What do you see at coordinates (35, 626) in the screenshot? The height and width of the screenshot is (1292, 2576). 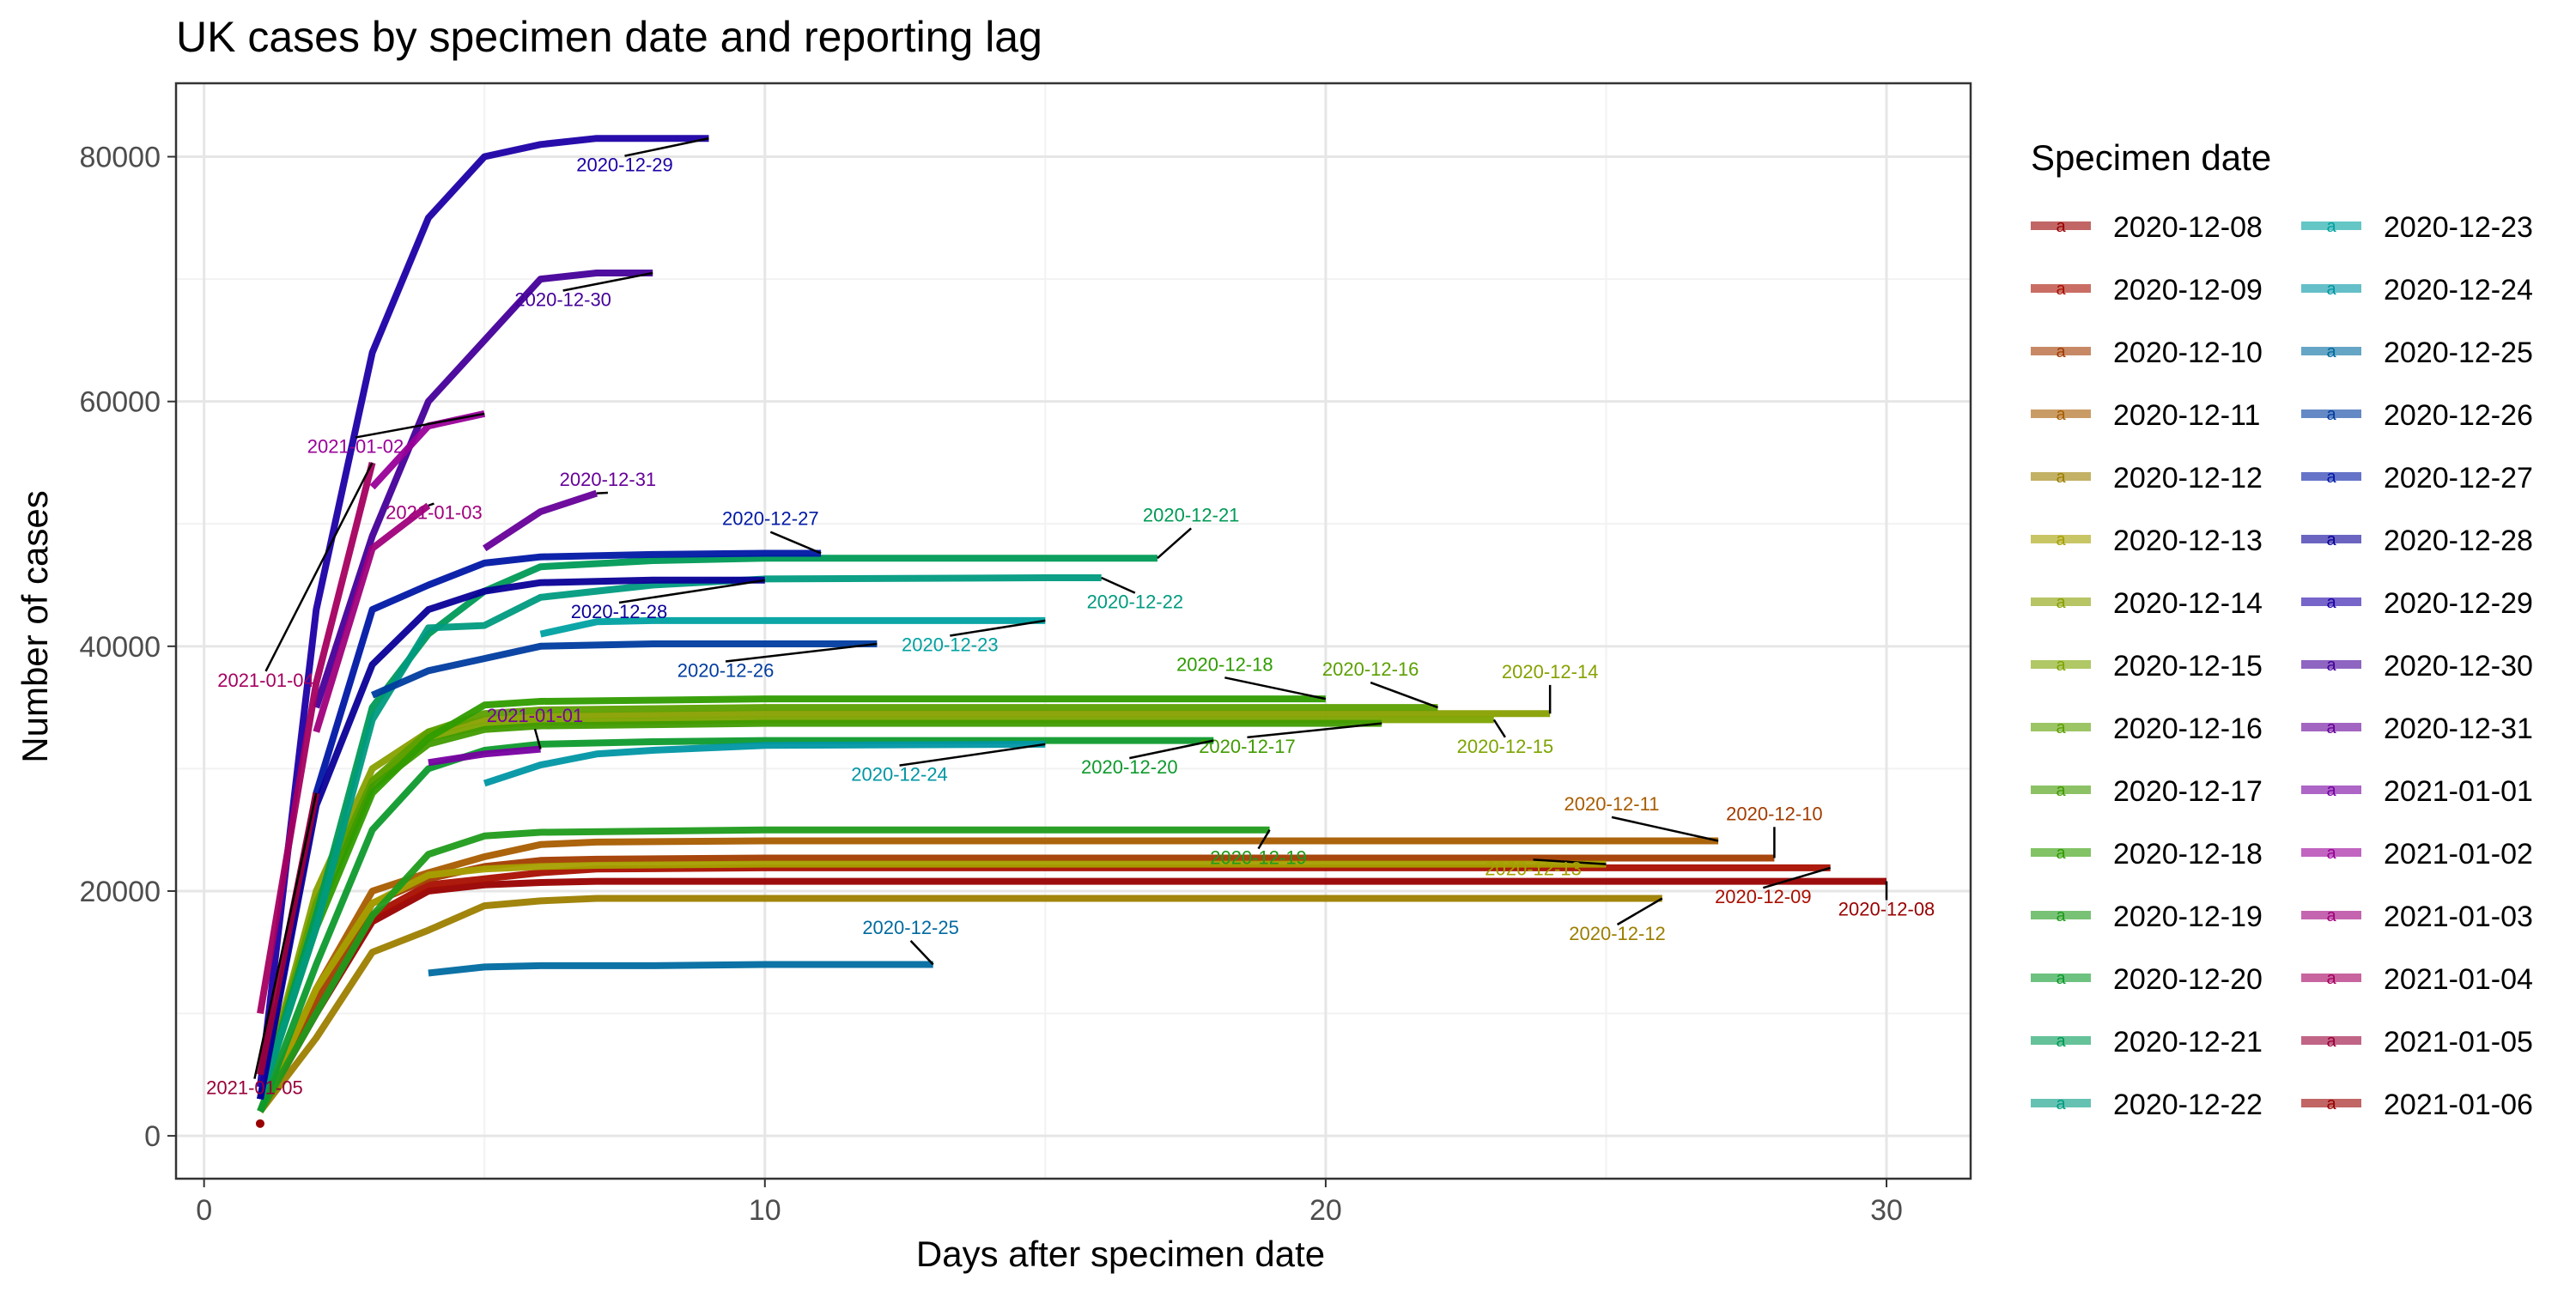 I see `y-axis-title: Number of cases` at bounding box center [35, 626].